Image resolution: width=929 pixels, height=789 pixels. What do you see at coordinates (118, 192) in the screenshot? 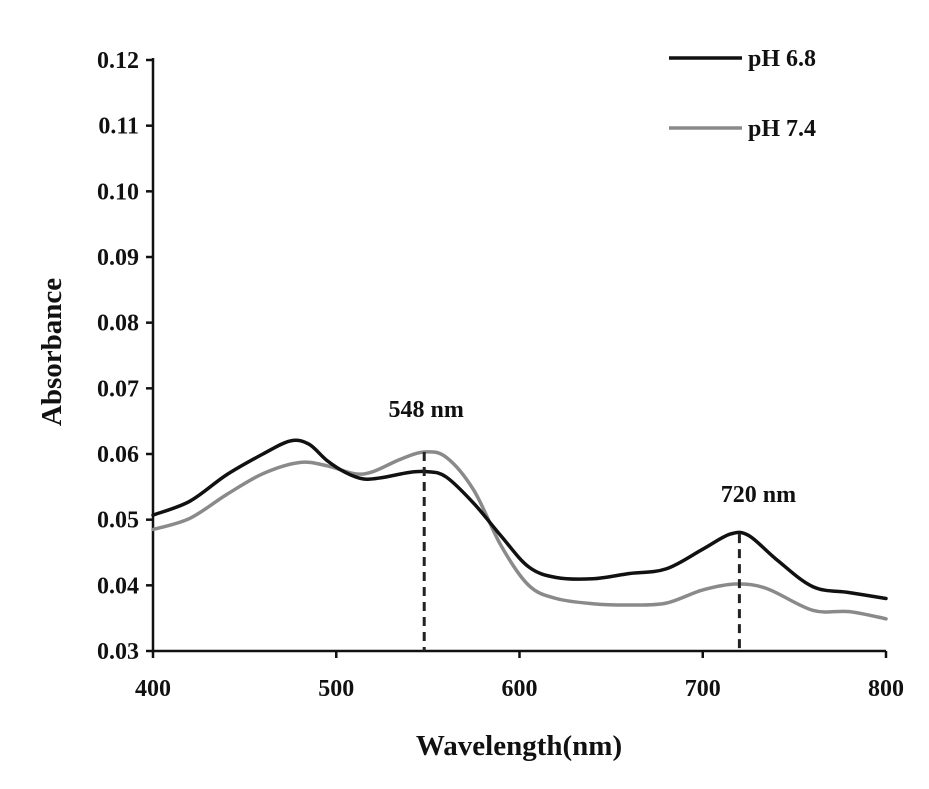
I see `y-tick-label: 0.10` at bounding box center [118, 192].